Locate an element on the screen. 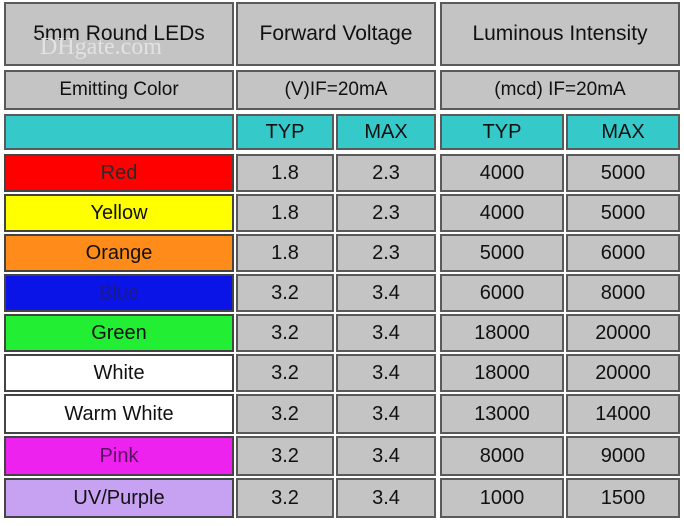  emitting-color-header-text: Emitting Color is located at coordinates (119, 89).